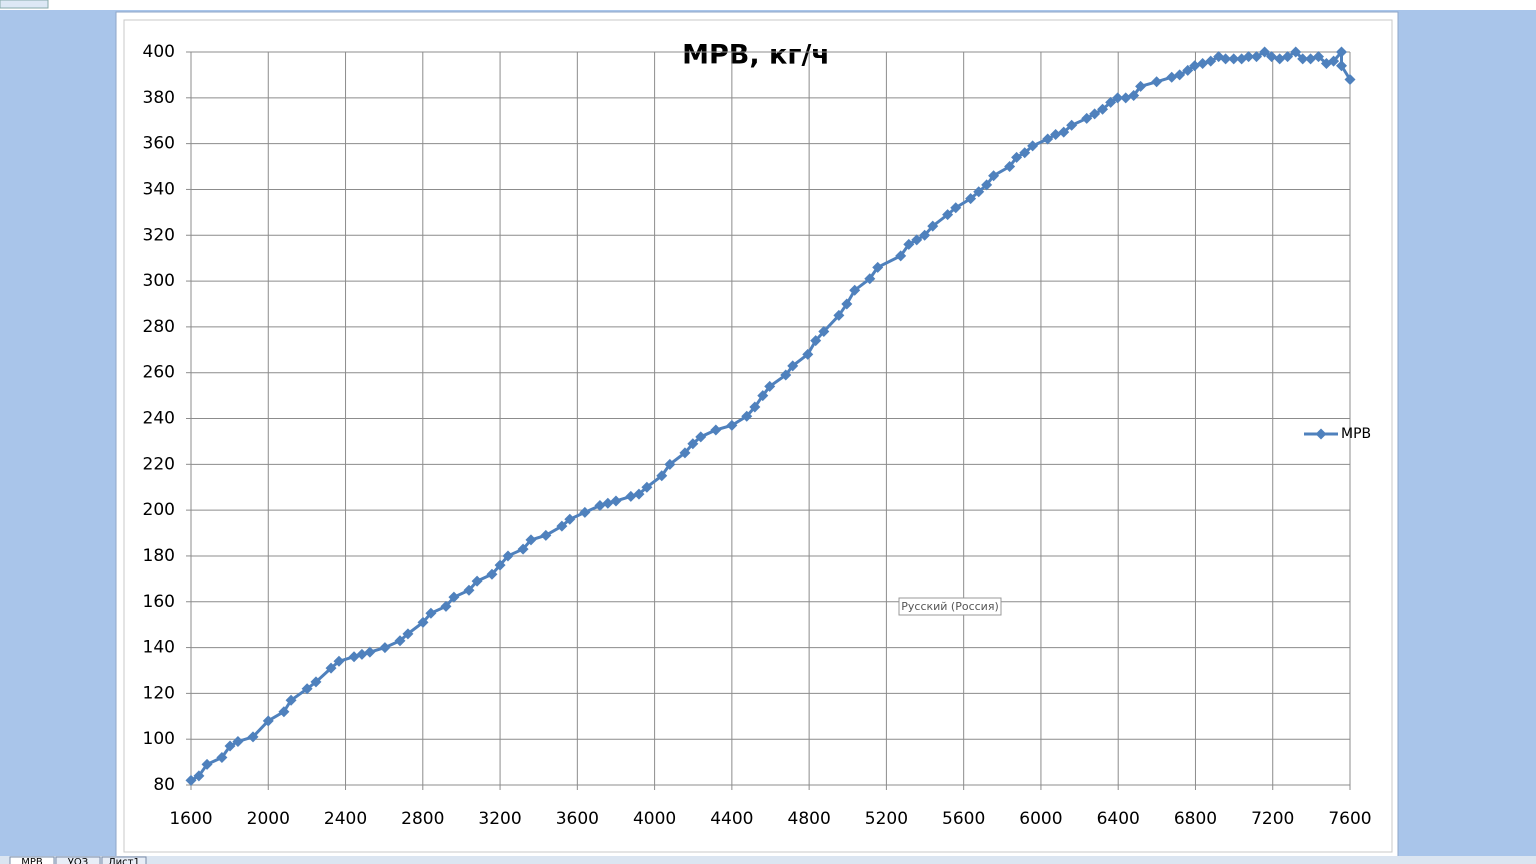 The width and height of the screenshot is (1536, 864). What do you see at coordinates (159, 419) in the screenshot?
I see `y-tick-label: 240` at bounding box center [159, 419].